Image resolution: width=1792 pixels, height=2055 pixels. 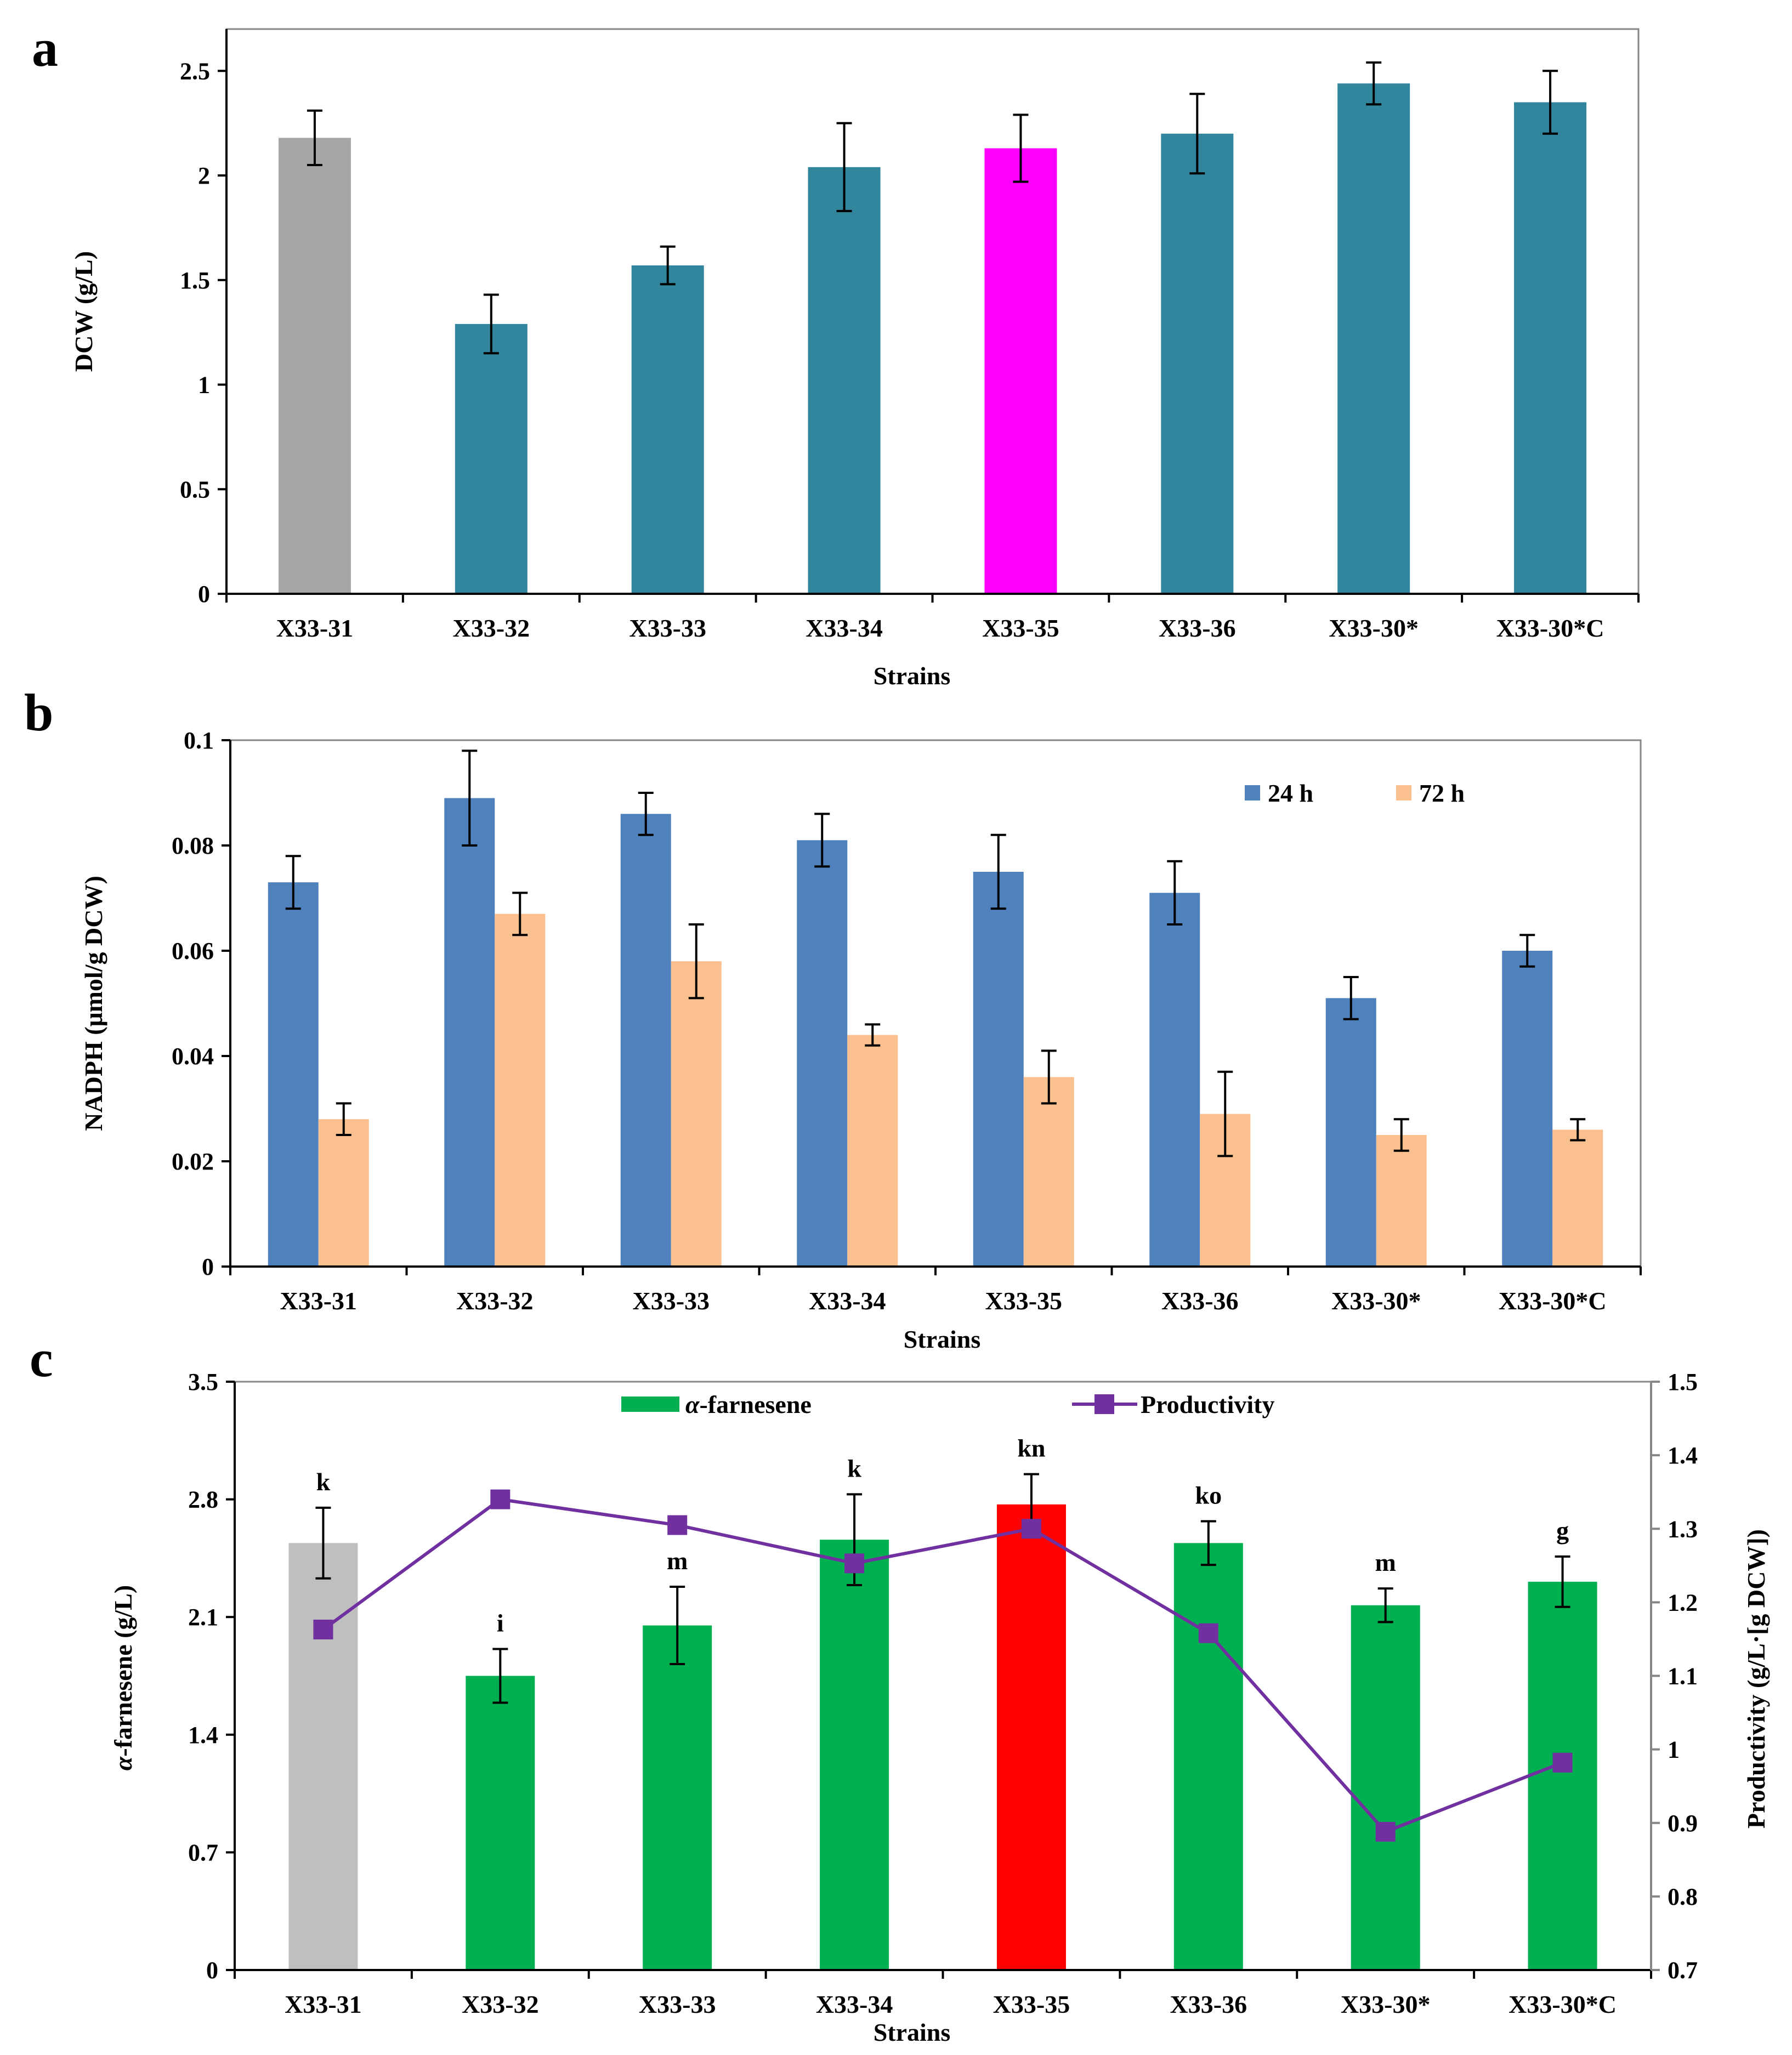 What do you see at coordinates (912, 676) in the screenshot?
I see `x-axis-title-a: Strains` at bounding box center [912, 676].